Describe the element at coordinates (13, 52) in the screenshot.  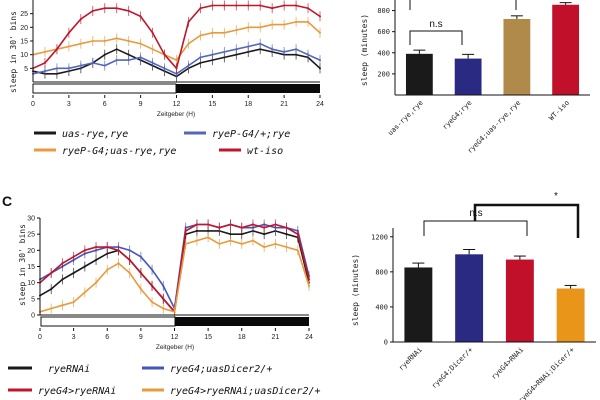
I see `top-line-ylabel: sleep in 30' bins` at that location.